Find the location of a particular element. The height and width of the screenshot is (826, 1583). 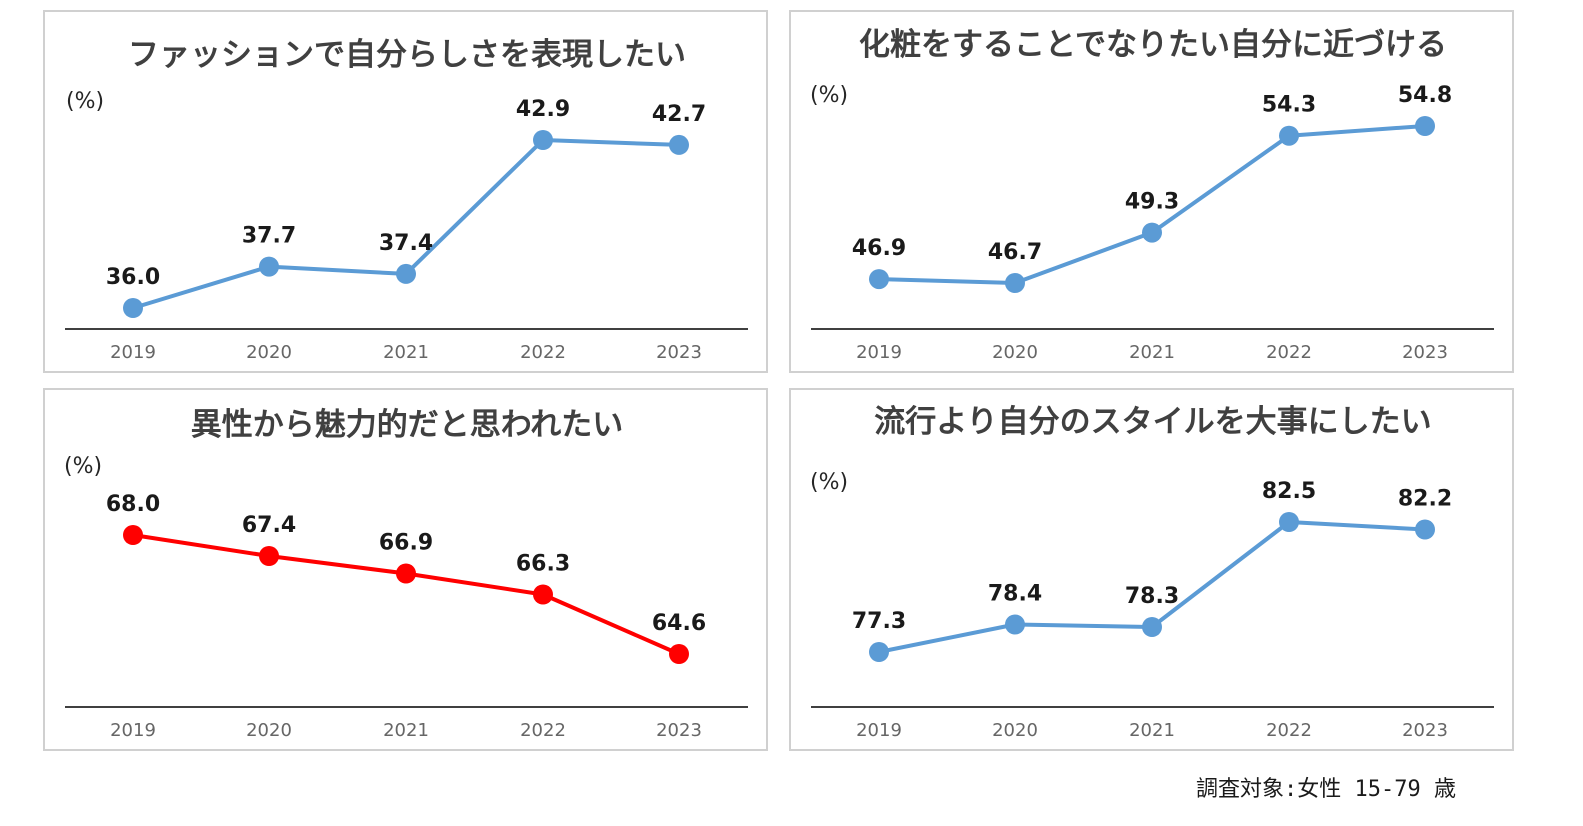

chart-title: ファッションで自分らしさを表現したい is located at coordinates (407, 55).